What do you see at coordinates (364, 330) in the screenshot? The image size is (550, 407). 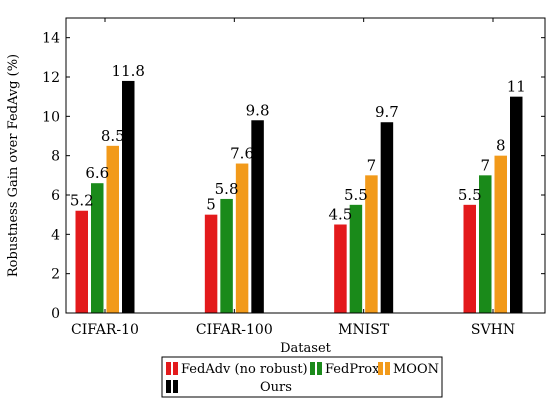 I see `x-tick-label: MNIST` at bounding box center [364, 330].